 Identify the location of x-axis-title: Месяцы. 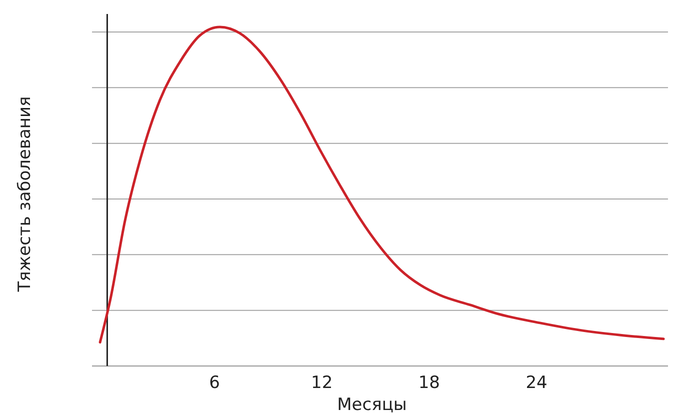
(372, 404).